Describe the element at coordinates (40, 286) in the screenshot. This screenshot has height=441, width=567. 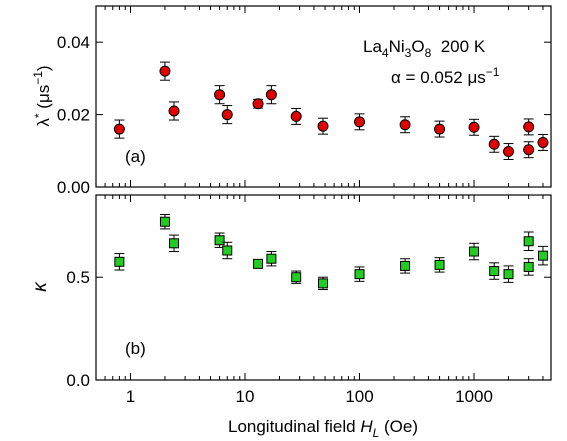
I see `panel-b-y-axis-label: κ` at that location.